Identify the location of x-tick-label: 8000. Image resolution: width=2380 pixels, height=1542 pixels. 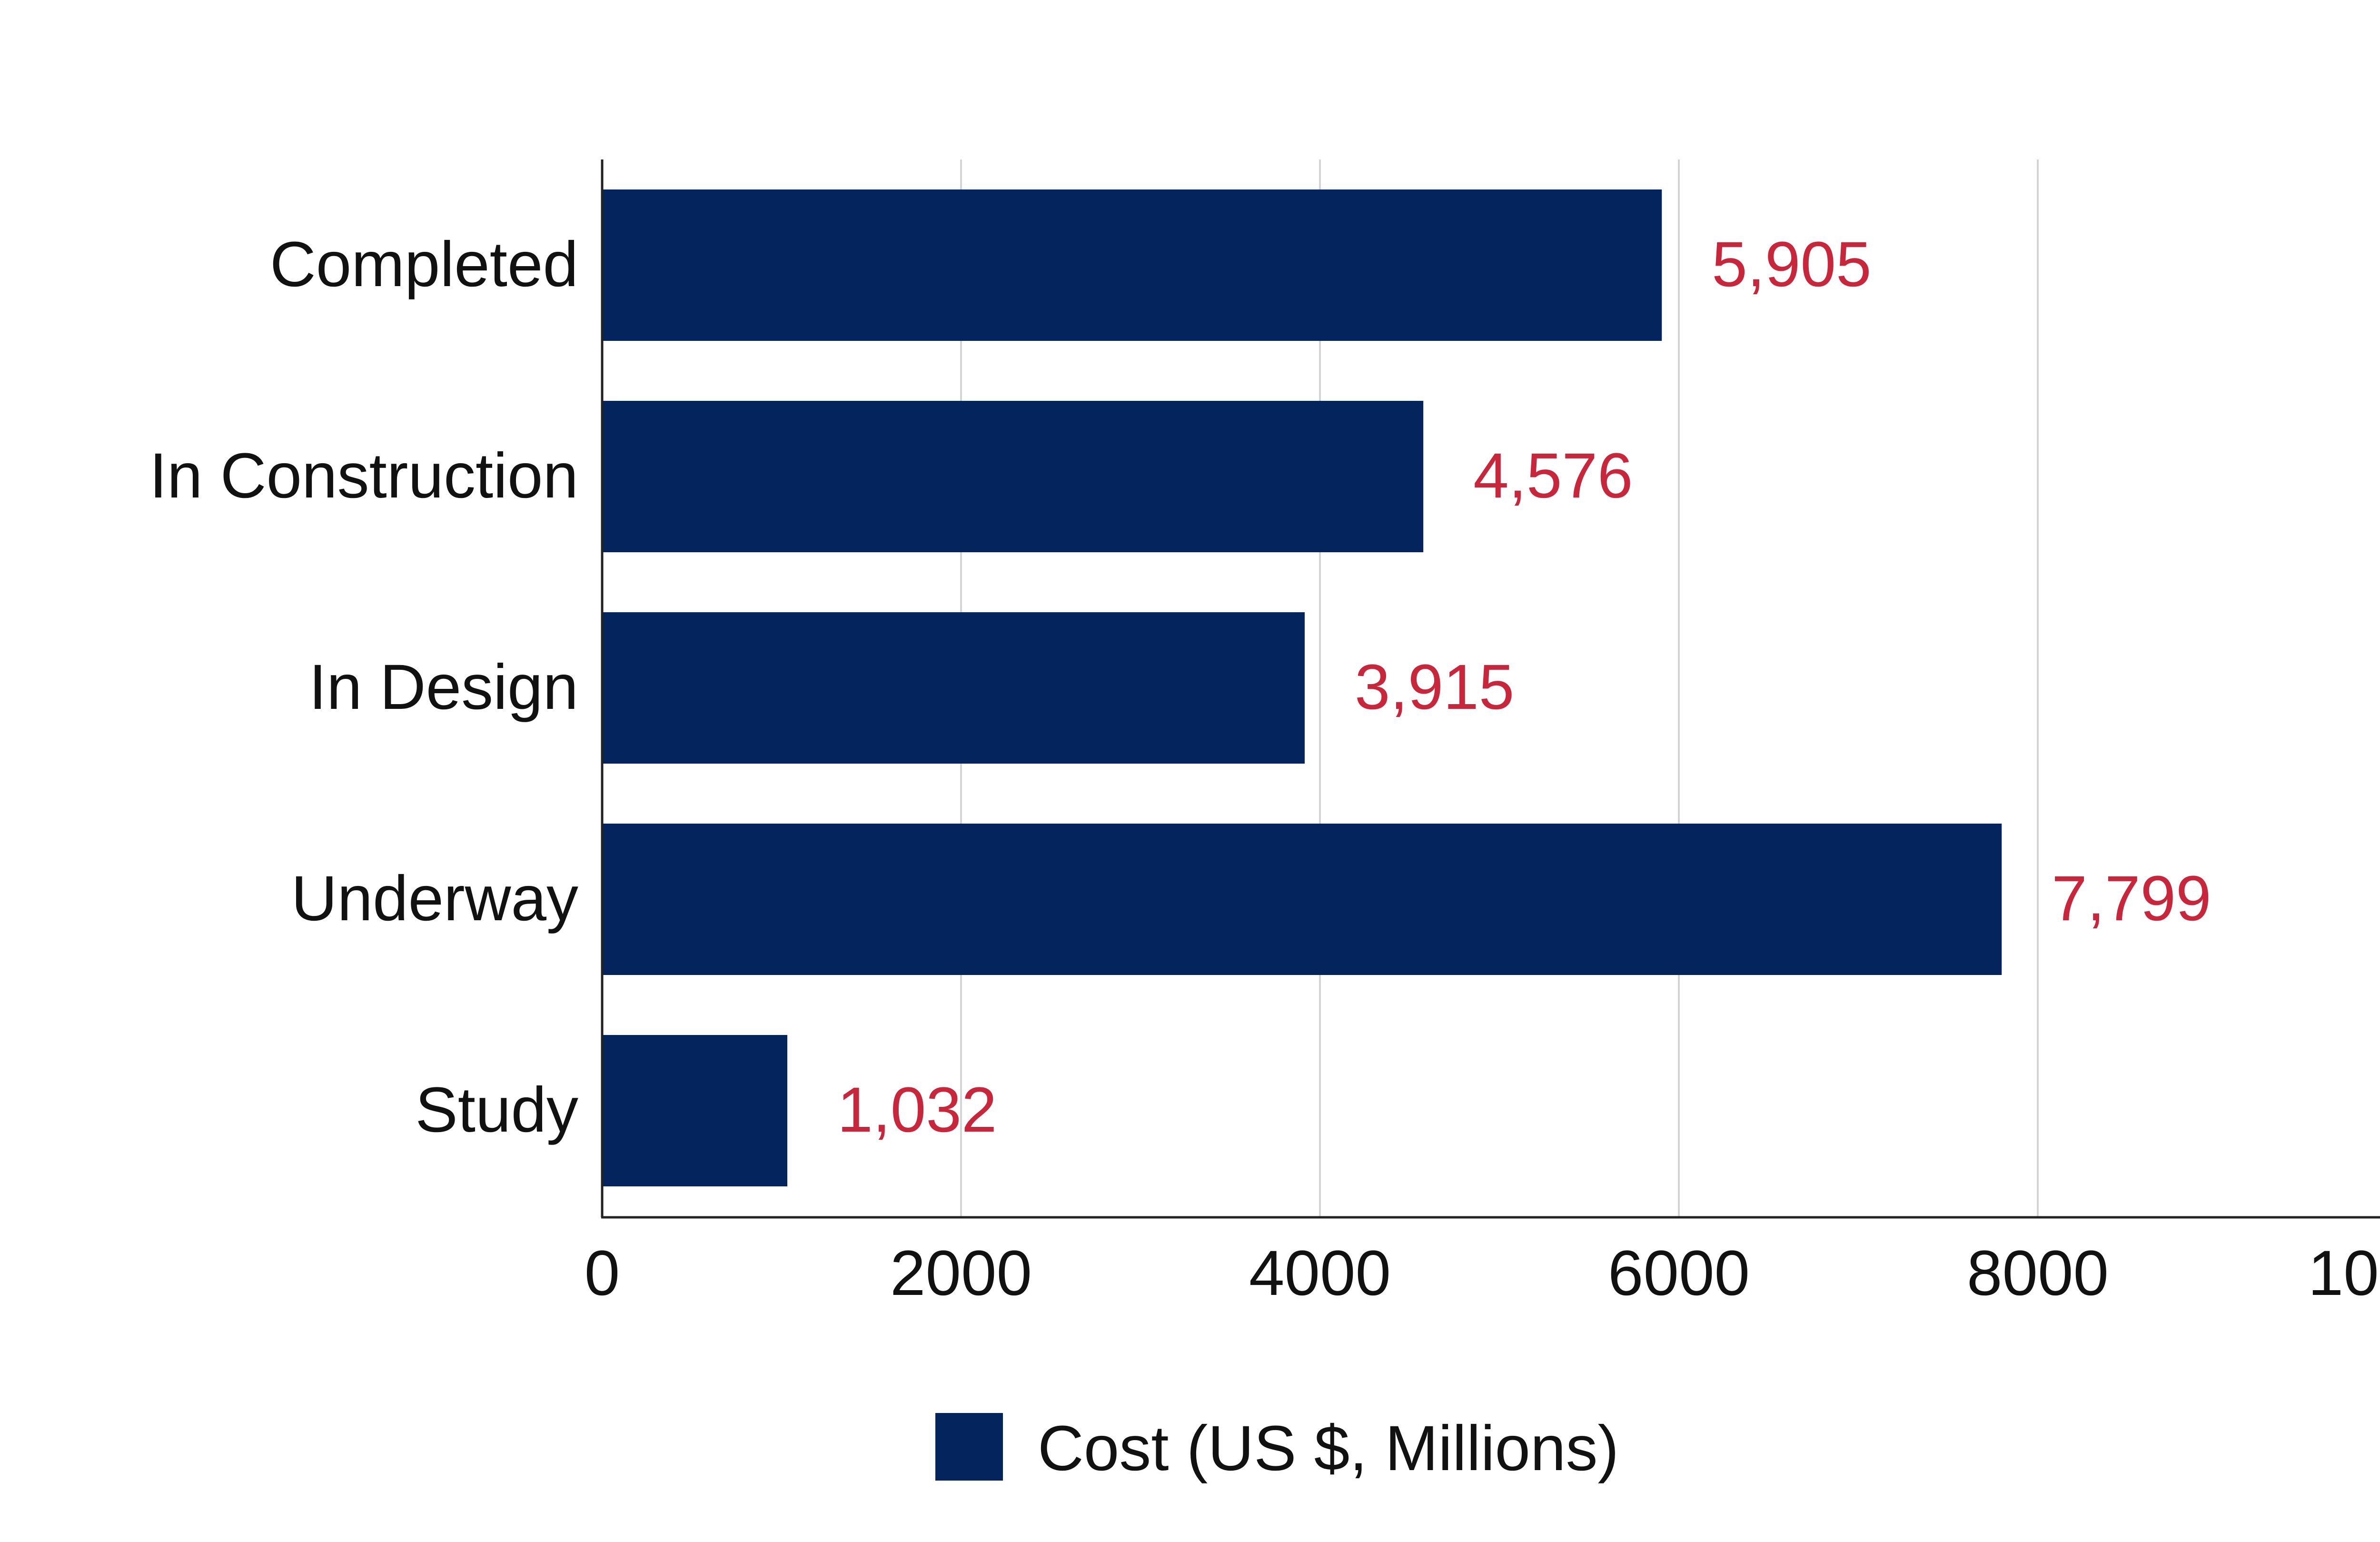
(2038, 1273).